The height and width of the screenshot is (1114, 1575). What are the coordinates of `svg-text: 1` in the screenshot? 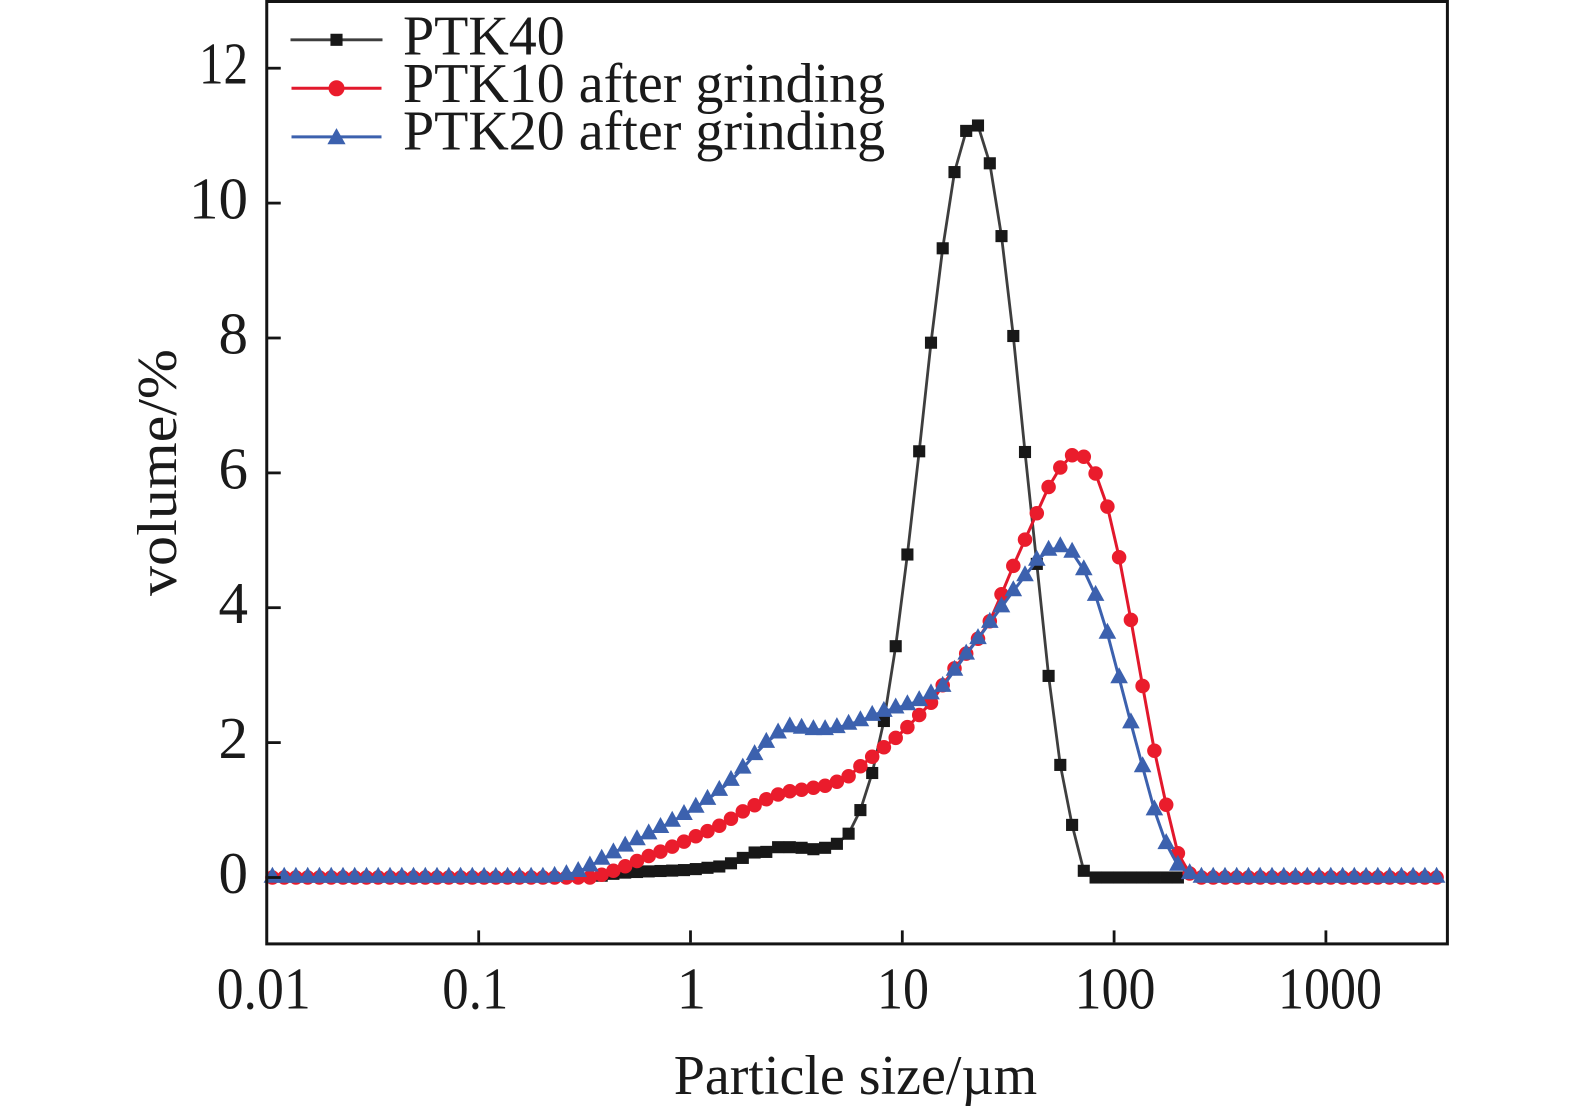 It's located at (692, 989).